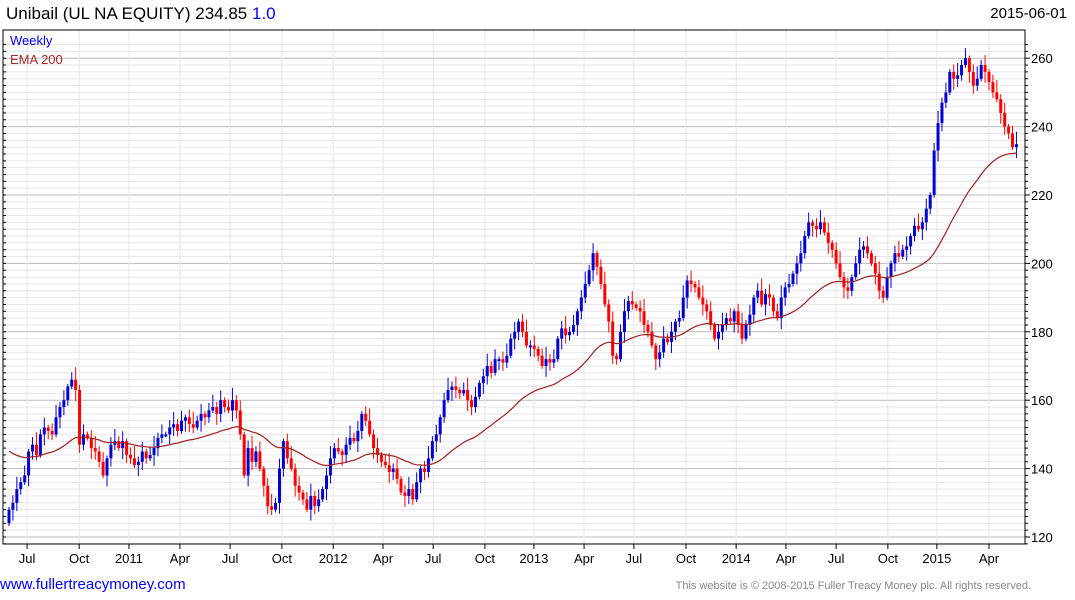 The height and width of the screenshot is (600, 1075). Describe the element at coordinates (1042, 195) in the screenshot. I see `y-tick-label: 220` at that location.